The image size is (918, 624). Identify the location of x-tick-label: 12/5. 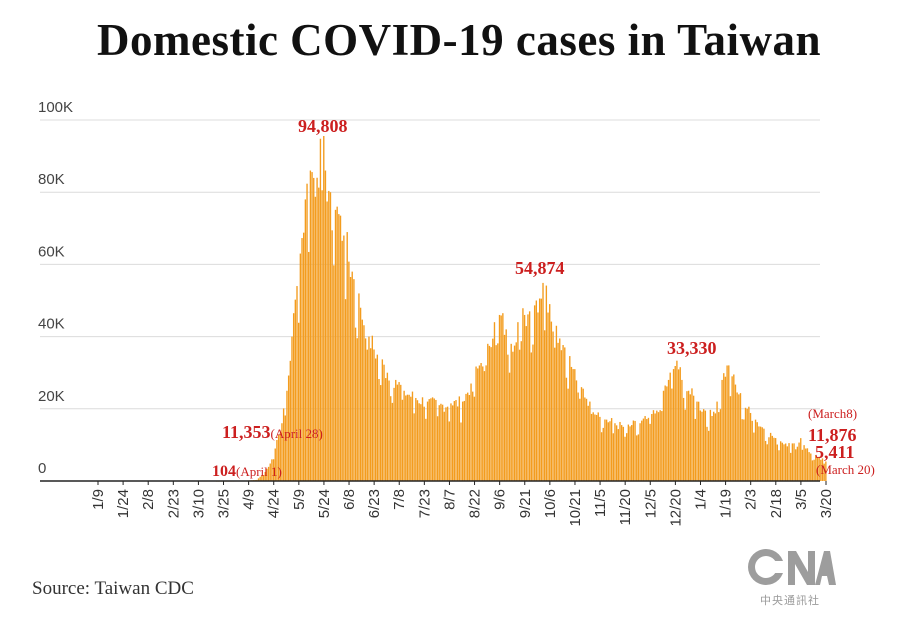
(650, 503).